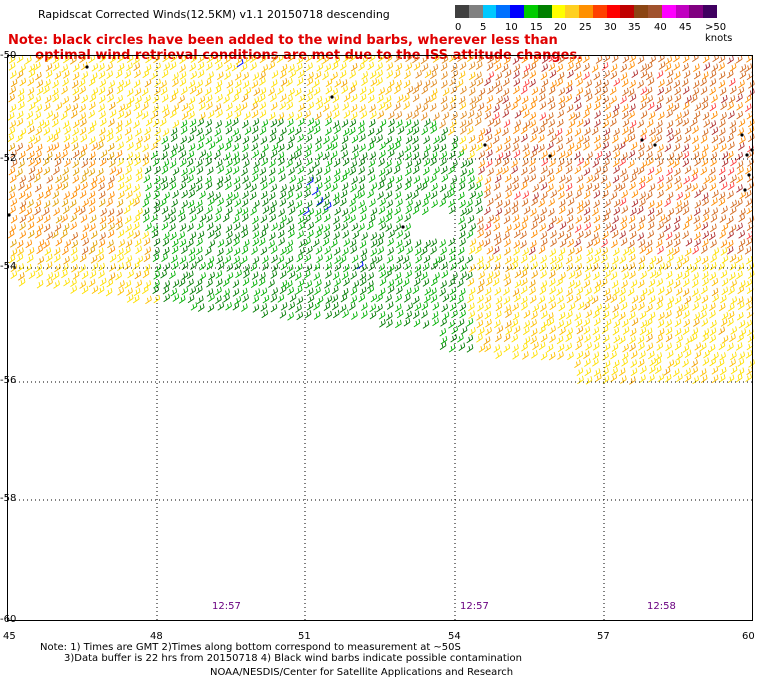  I want to click on legend-swatch, so click(669, 11).